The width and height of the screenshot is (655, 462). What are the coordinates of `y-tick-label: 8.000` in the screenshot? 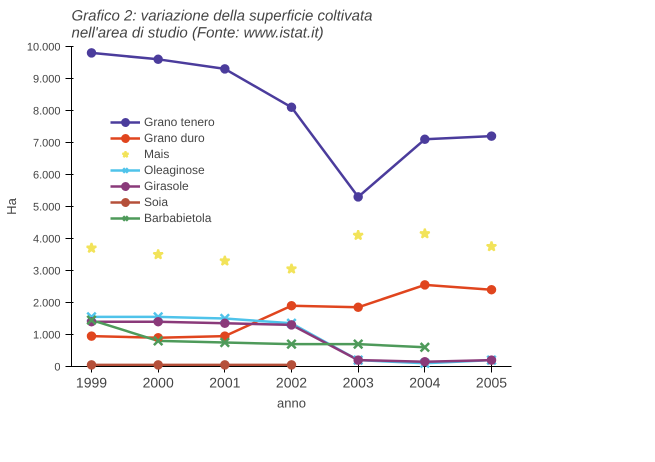 It's located at (46, 112).